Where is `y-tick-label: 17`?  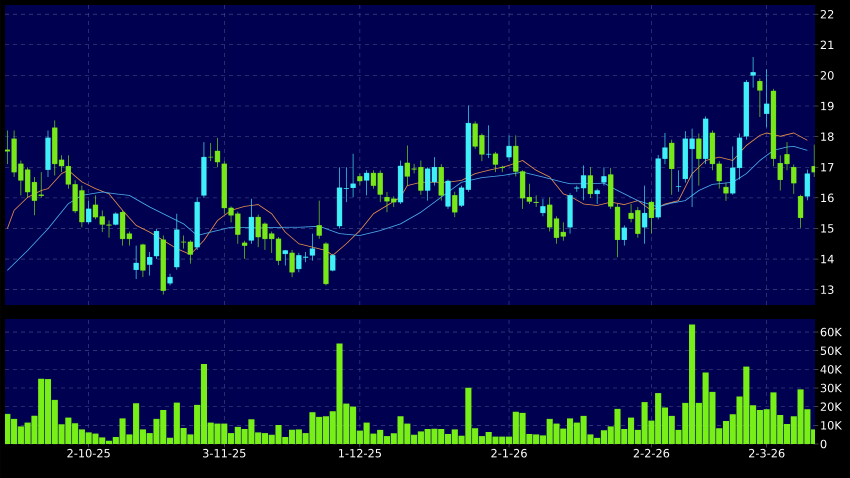 y-tick-label: 17 is located at coordinates (827, 167).